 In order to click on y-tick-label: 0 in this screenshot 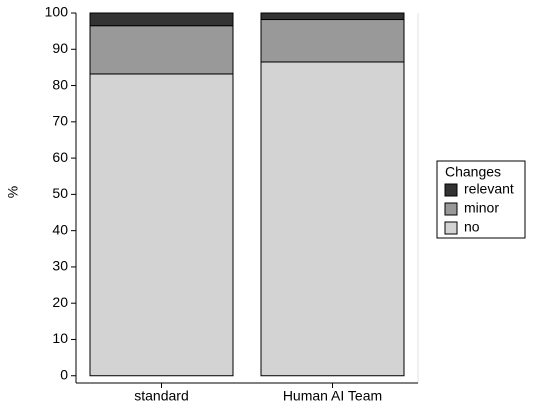, I will do `click(64, 374)`.